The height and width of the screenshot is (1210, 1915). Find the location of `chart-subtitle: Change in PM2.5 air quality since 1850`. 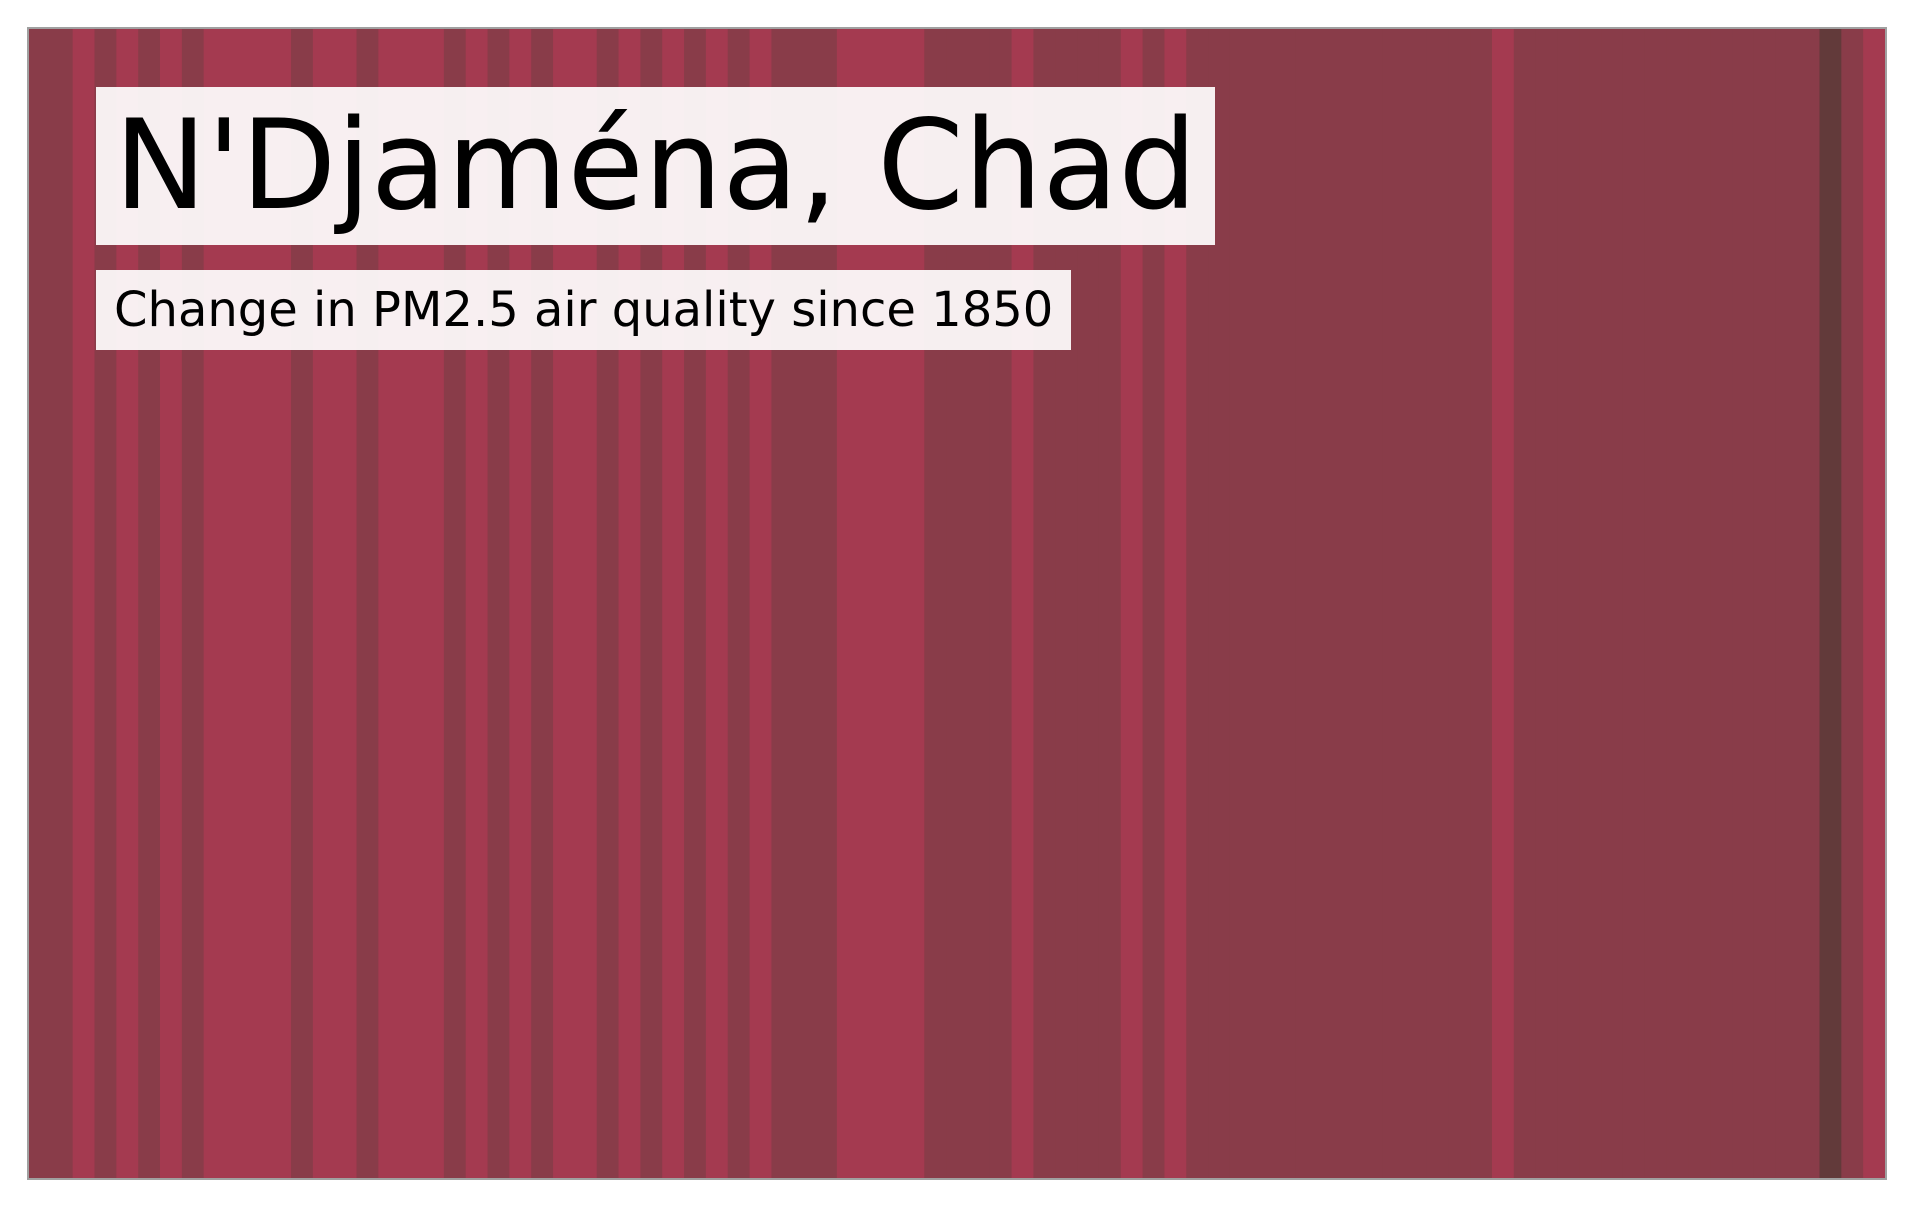

chart-subtitle: Change in PM2.5 air quality since 1850 is located at coordinates (584, 310).